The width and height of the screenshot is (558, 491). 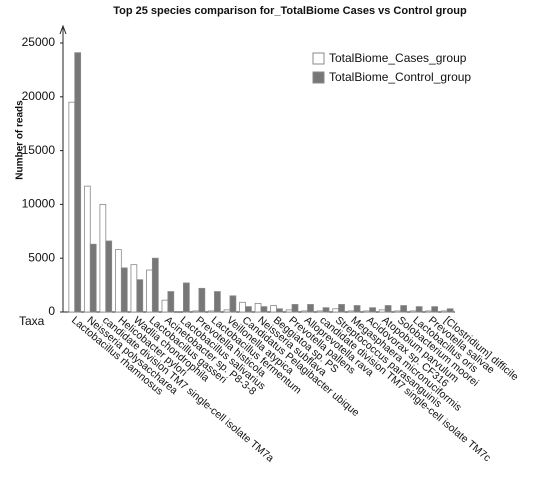 I want to click on y-tick-label: 10000, so click(x=39, y=204).